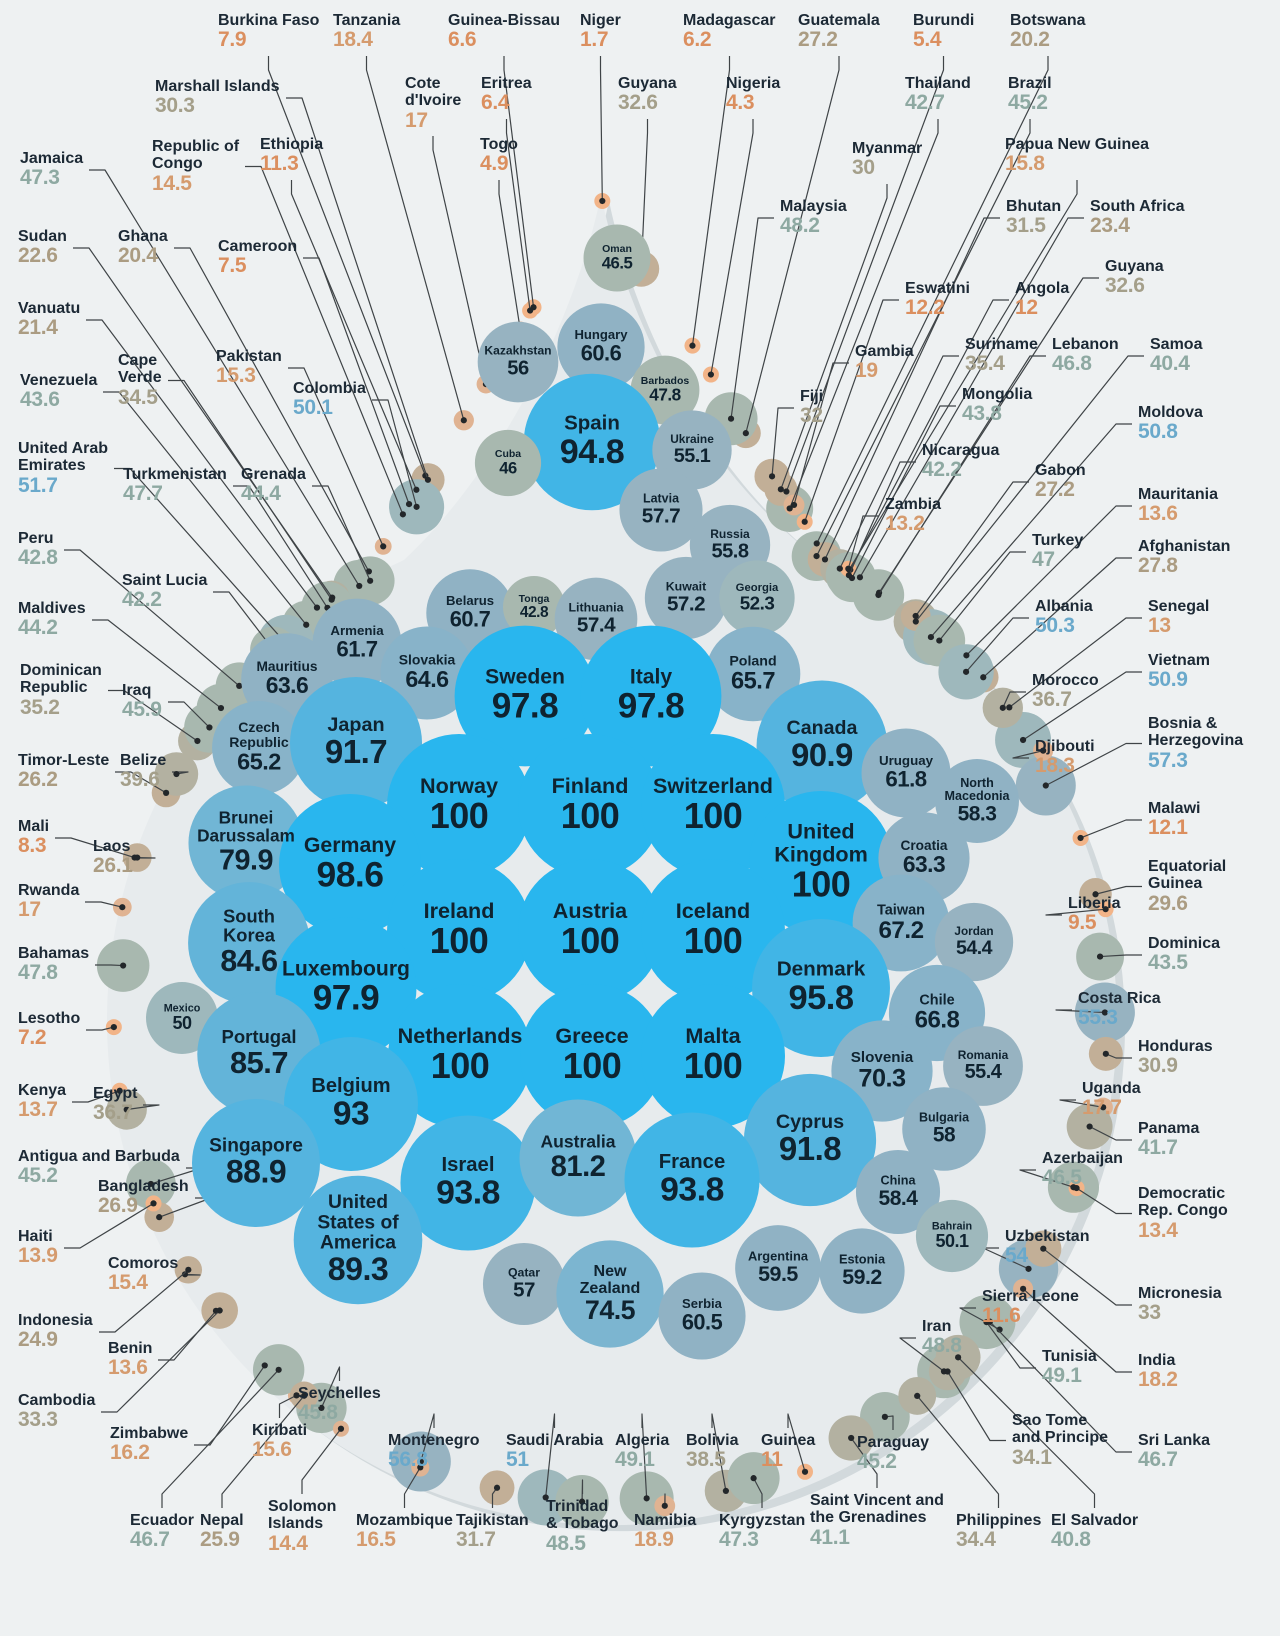  I want to click on leader-line-liberia, so click(1075, 912).